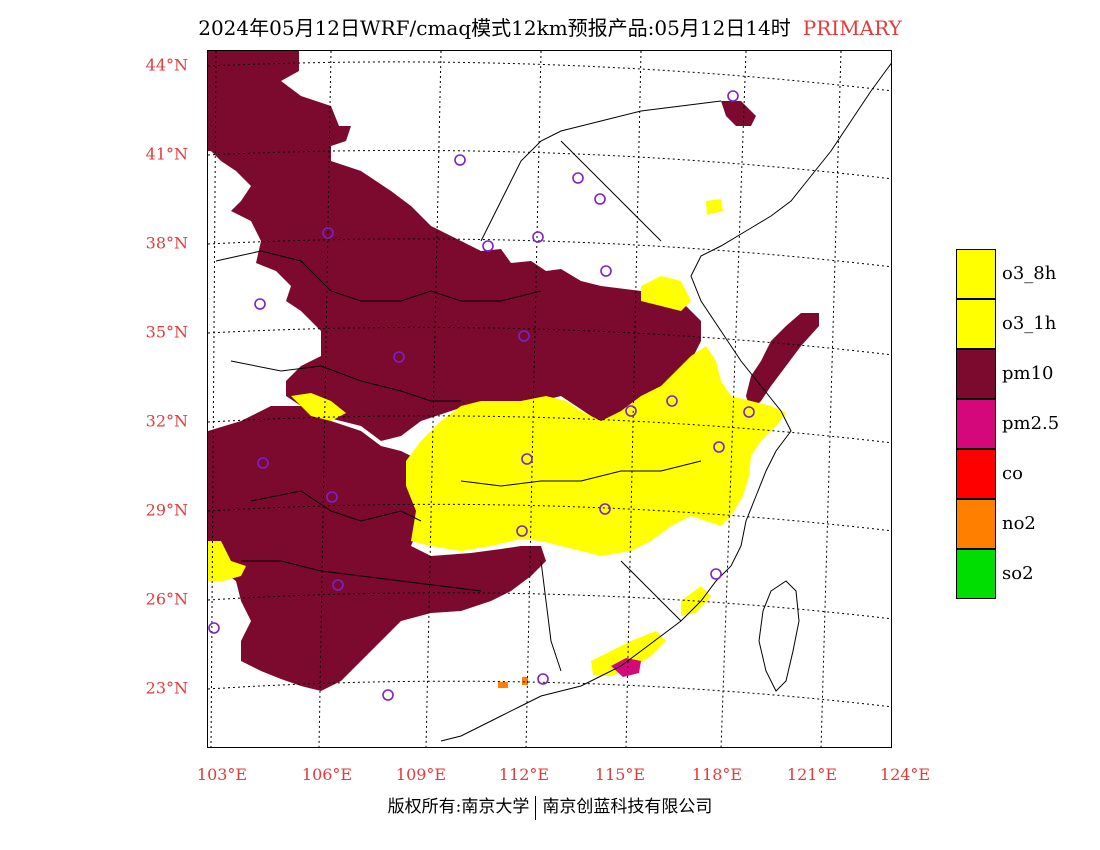 This screenshot has width=1100, height=850. Describe the element at coordinates (1029, 273) in the screenshot. I see `legend-label: o3_8h` at that location.